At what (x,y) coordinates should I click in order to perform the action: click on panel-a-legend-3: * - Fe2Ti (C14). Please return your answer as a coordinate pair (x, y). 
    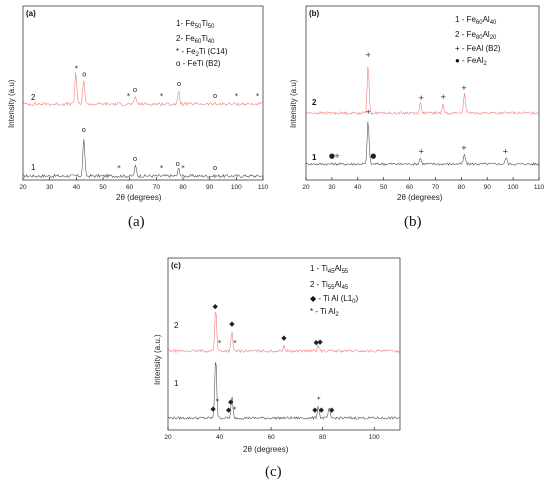
    Looking at the image, I should click on (202, 52).